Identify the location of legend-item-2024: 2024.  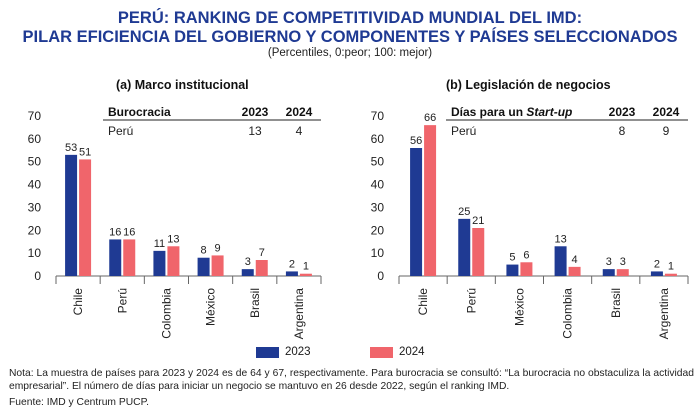
(397, 352).